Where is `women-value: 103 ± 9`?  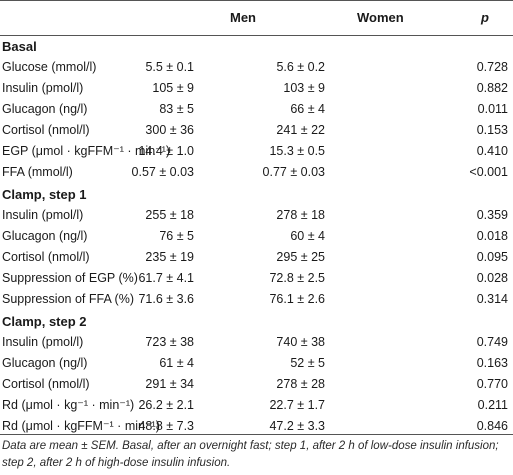
women-value: 103 ± 9 is located at coordinates (304, 88).